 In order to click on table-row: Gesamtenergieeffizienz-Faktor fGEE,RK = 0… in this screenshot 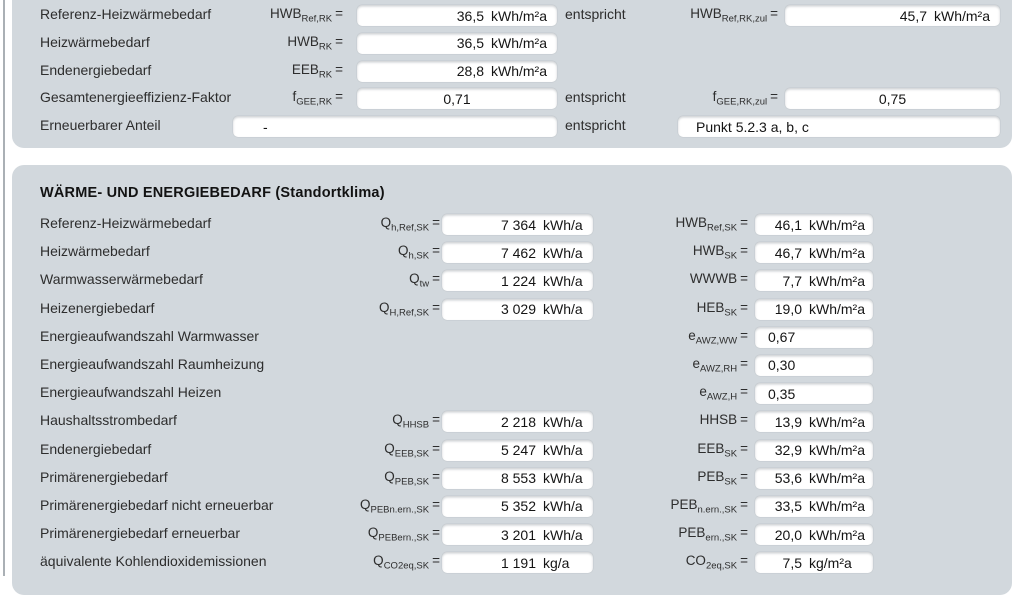, I will do `click(512, 99)`.